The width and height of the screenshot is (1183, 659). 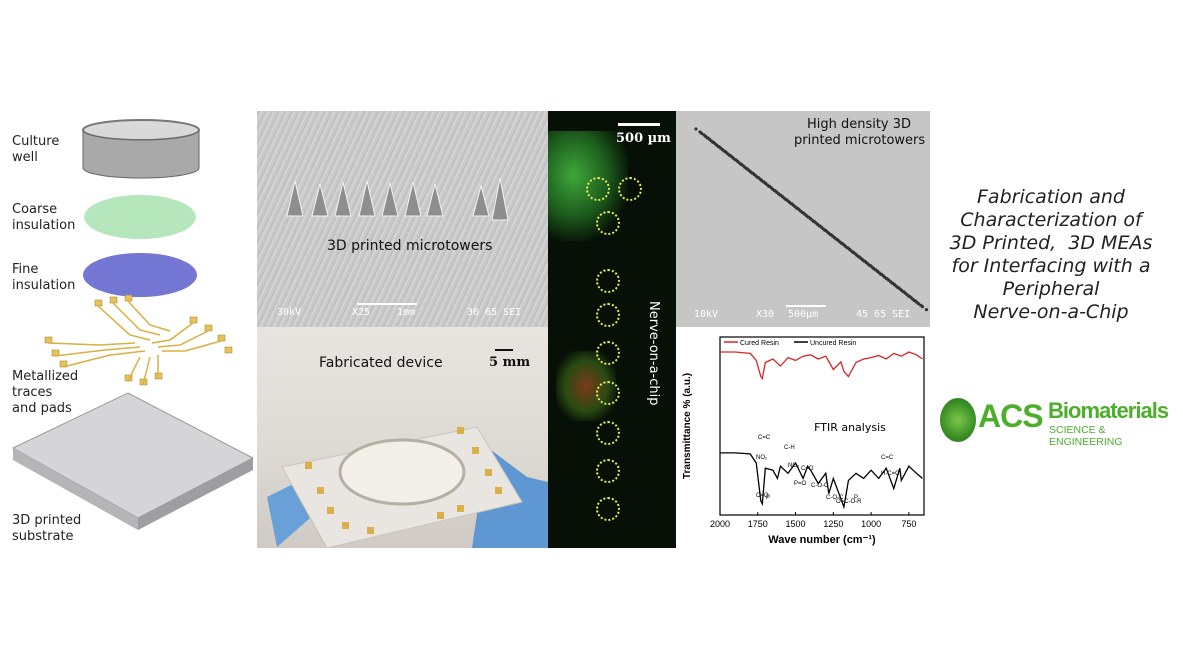 I want to click on photo-scalebar, so click(x=504, y=350).